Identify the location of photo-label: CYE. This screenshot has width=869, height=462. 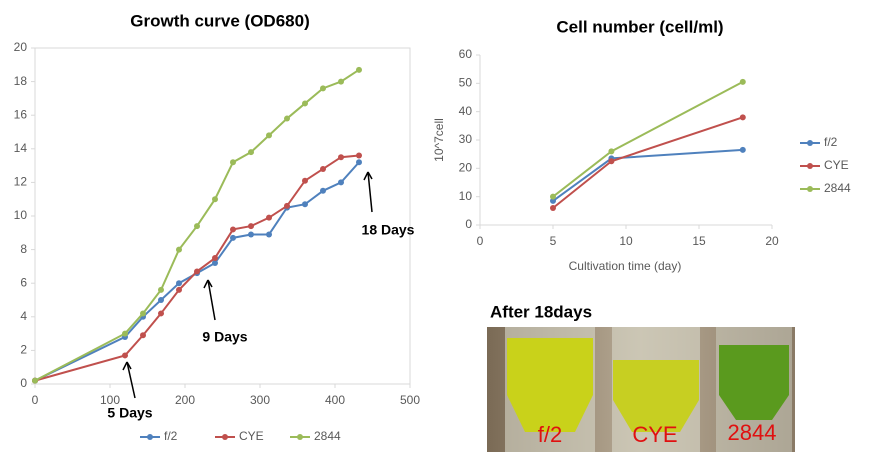
(654, 434).